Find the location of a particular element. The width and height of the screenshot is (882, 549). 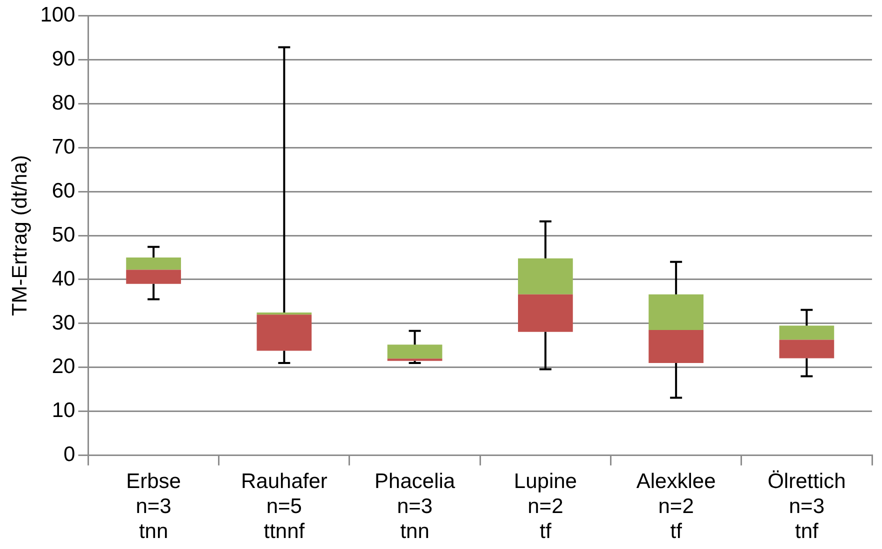

y-tick-label: 90 is located at coordinates (64, 58).